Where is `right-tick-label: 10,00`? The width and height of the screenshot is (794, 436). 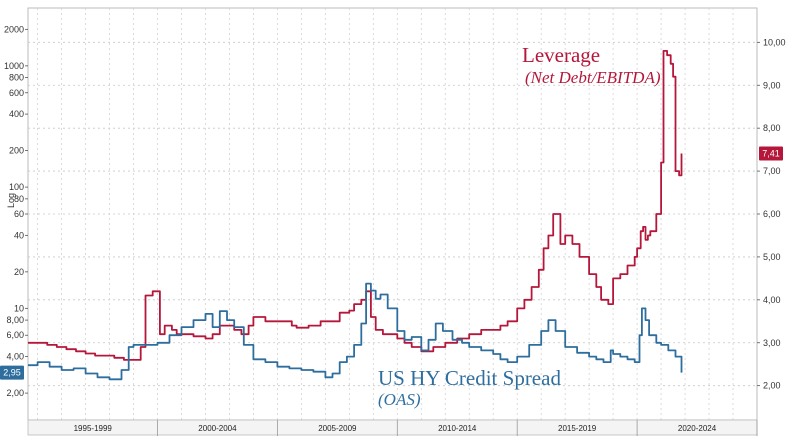
right-tick-label: 10,00 is located at coordinates (774, 42).